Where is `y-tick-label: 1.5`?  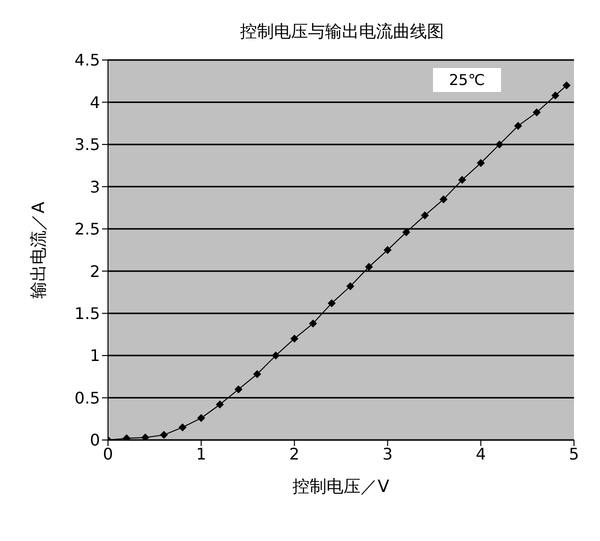 y-tick-label: 1.5 is located at coordinates (87, 314).